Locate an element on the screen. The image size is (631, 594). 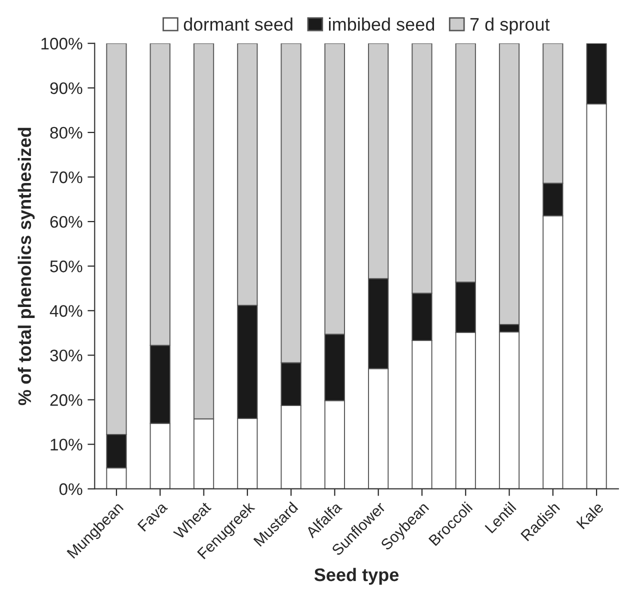
y-tick-label: 30% is located at coordinates (66, 356).